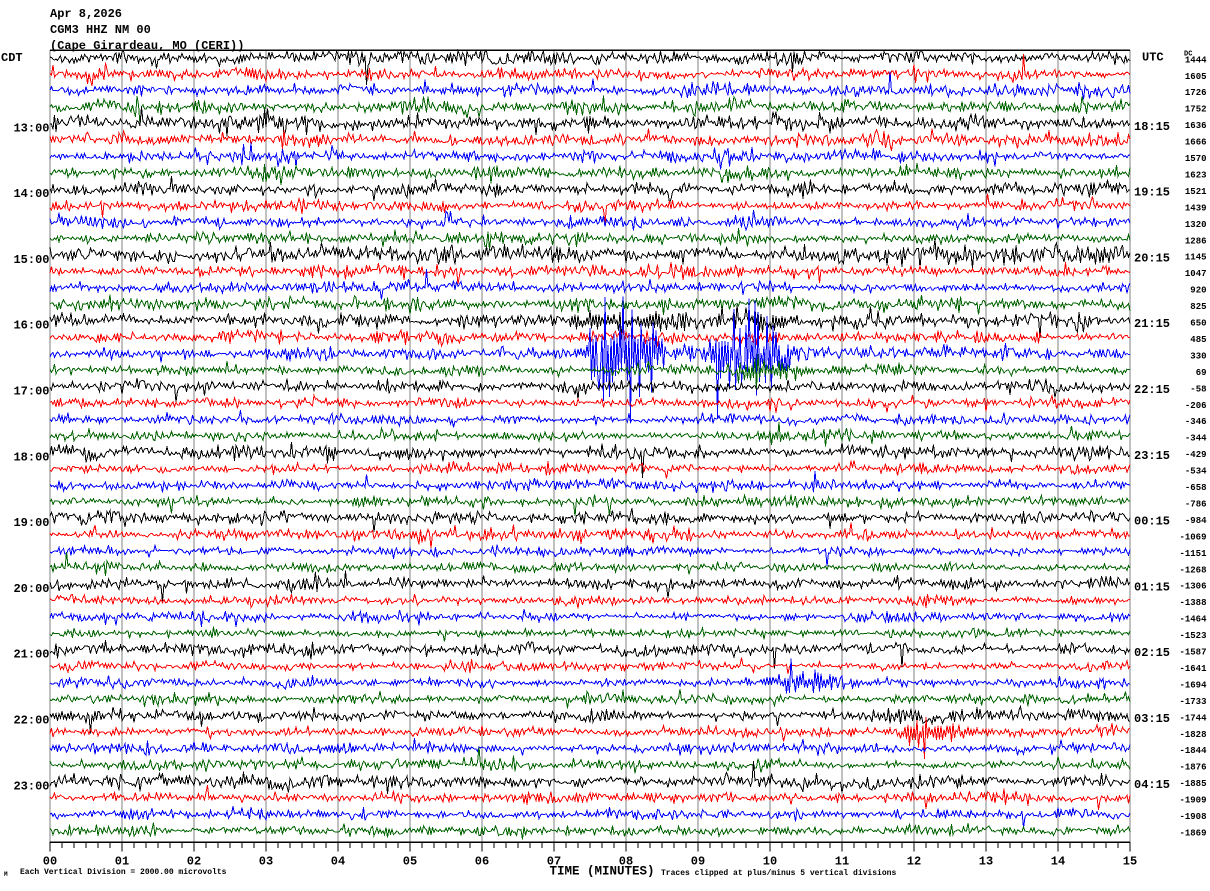 The width and height of the screenshot is (1210, 891). I want to click on svg-text: 1439, so click(1196, 208).